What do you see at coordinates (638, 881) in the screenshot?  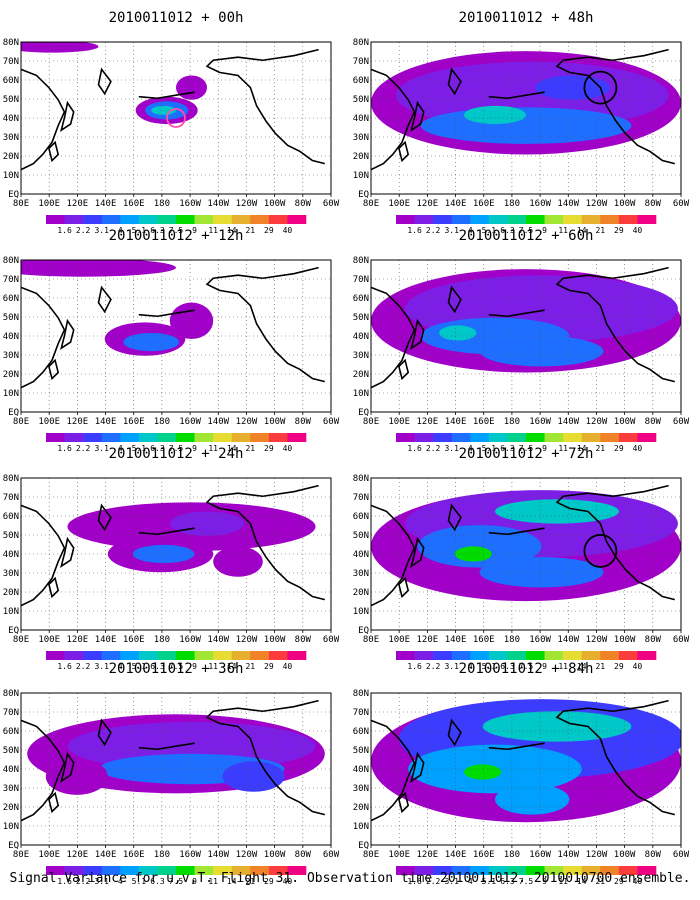 I see `colorbar-label: 40` at bounding box center [638, 881].